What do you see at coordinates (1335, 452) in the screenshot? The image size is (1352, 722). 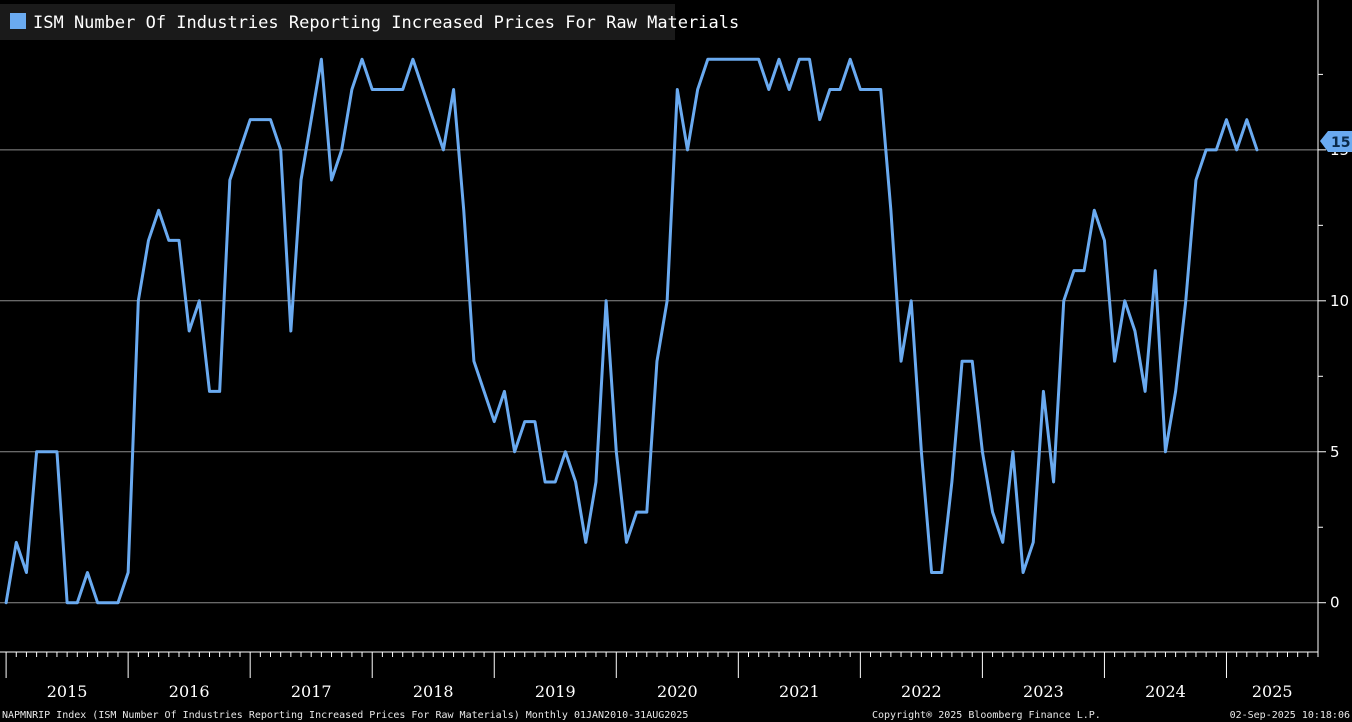 I see `ytick-label-5: 5` at bounding box center [1335, 452].